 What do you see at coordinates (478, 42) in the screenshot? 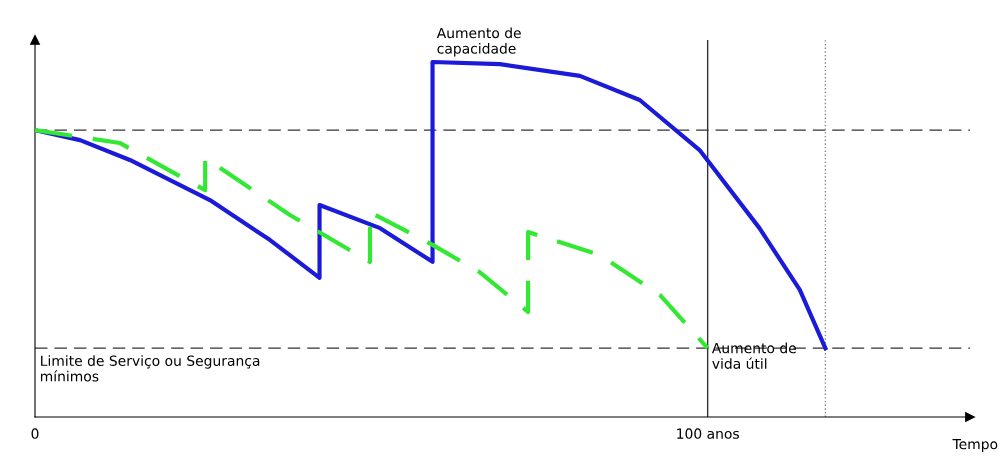
I see `annotation: Aumento de capacidade` at bounding box center [478, 42].